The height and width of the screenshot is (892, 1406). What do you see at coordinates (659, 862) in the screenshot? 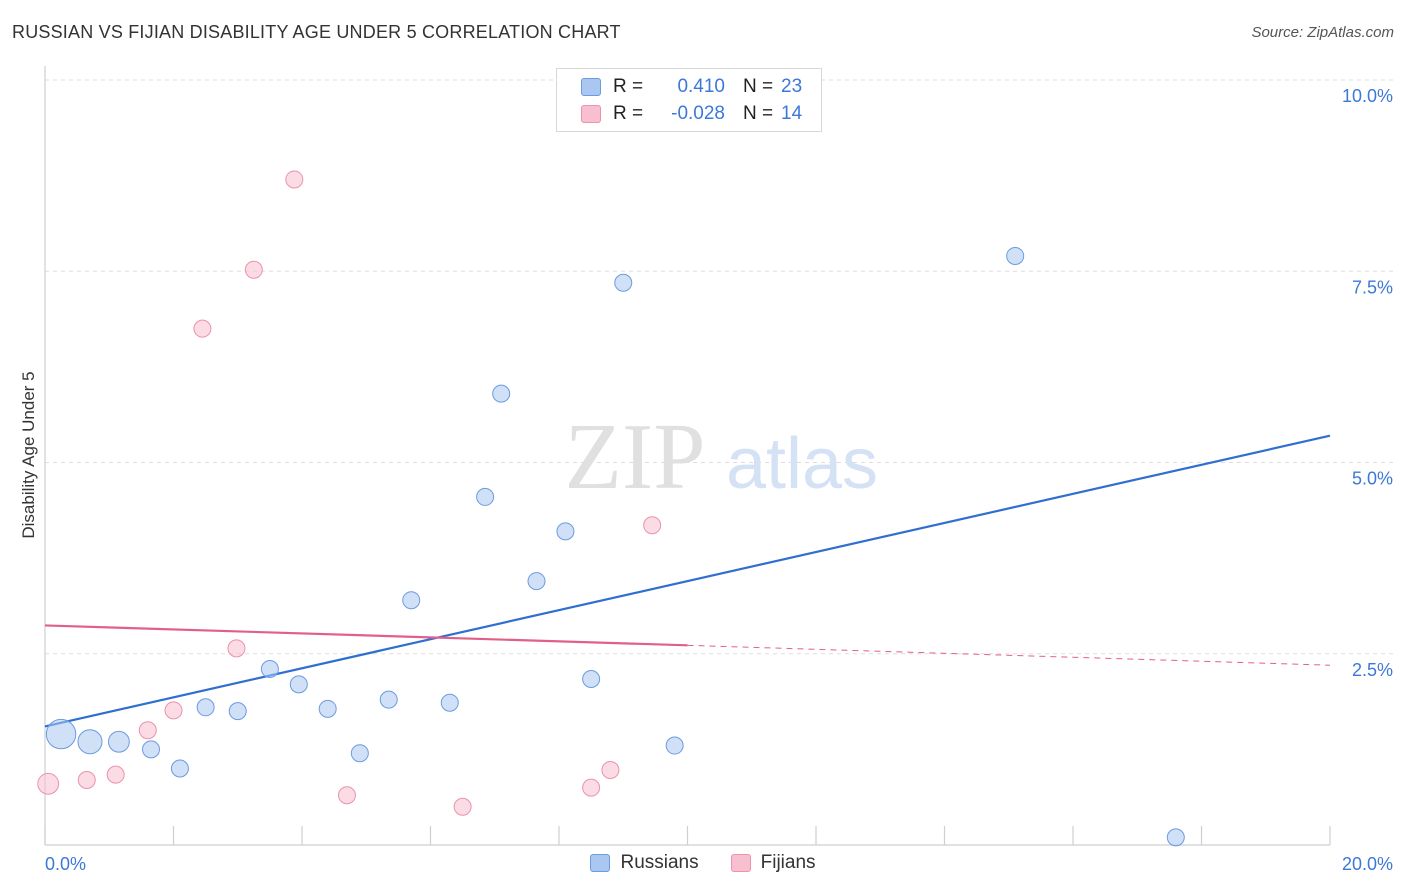
I see `legend-label: Russians` at bounding box center [659, 862].